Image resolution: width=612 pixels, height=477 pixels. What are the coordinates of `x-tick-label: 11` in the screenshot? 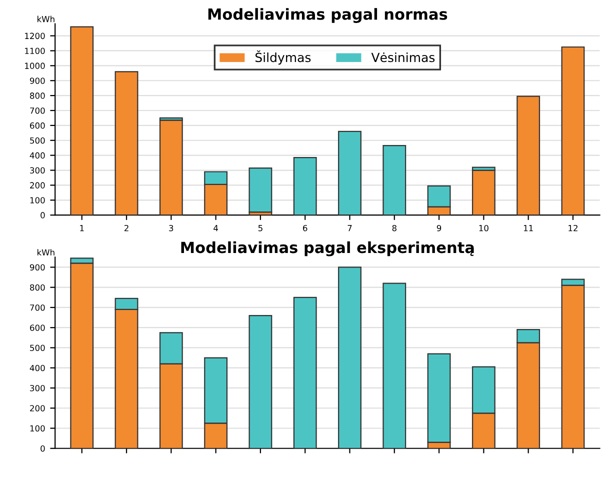 It's located at (528, 228).